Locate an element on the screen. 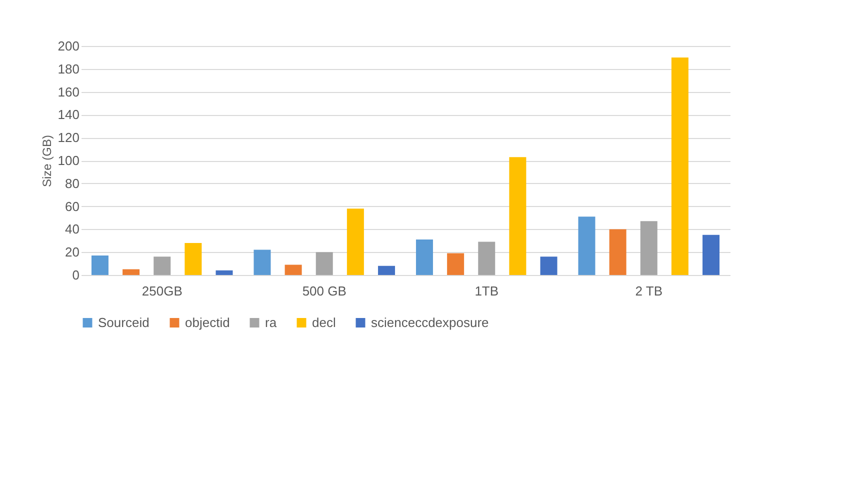  y-tick-label: 100 is located at coordinates (69, 160).